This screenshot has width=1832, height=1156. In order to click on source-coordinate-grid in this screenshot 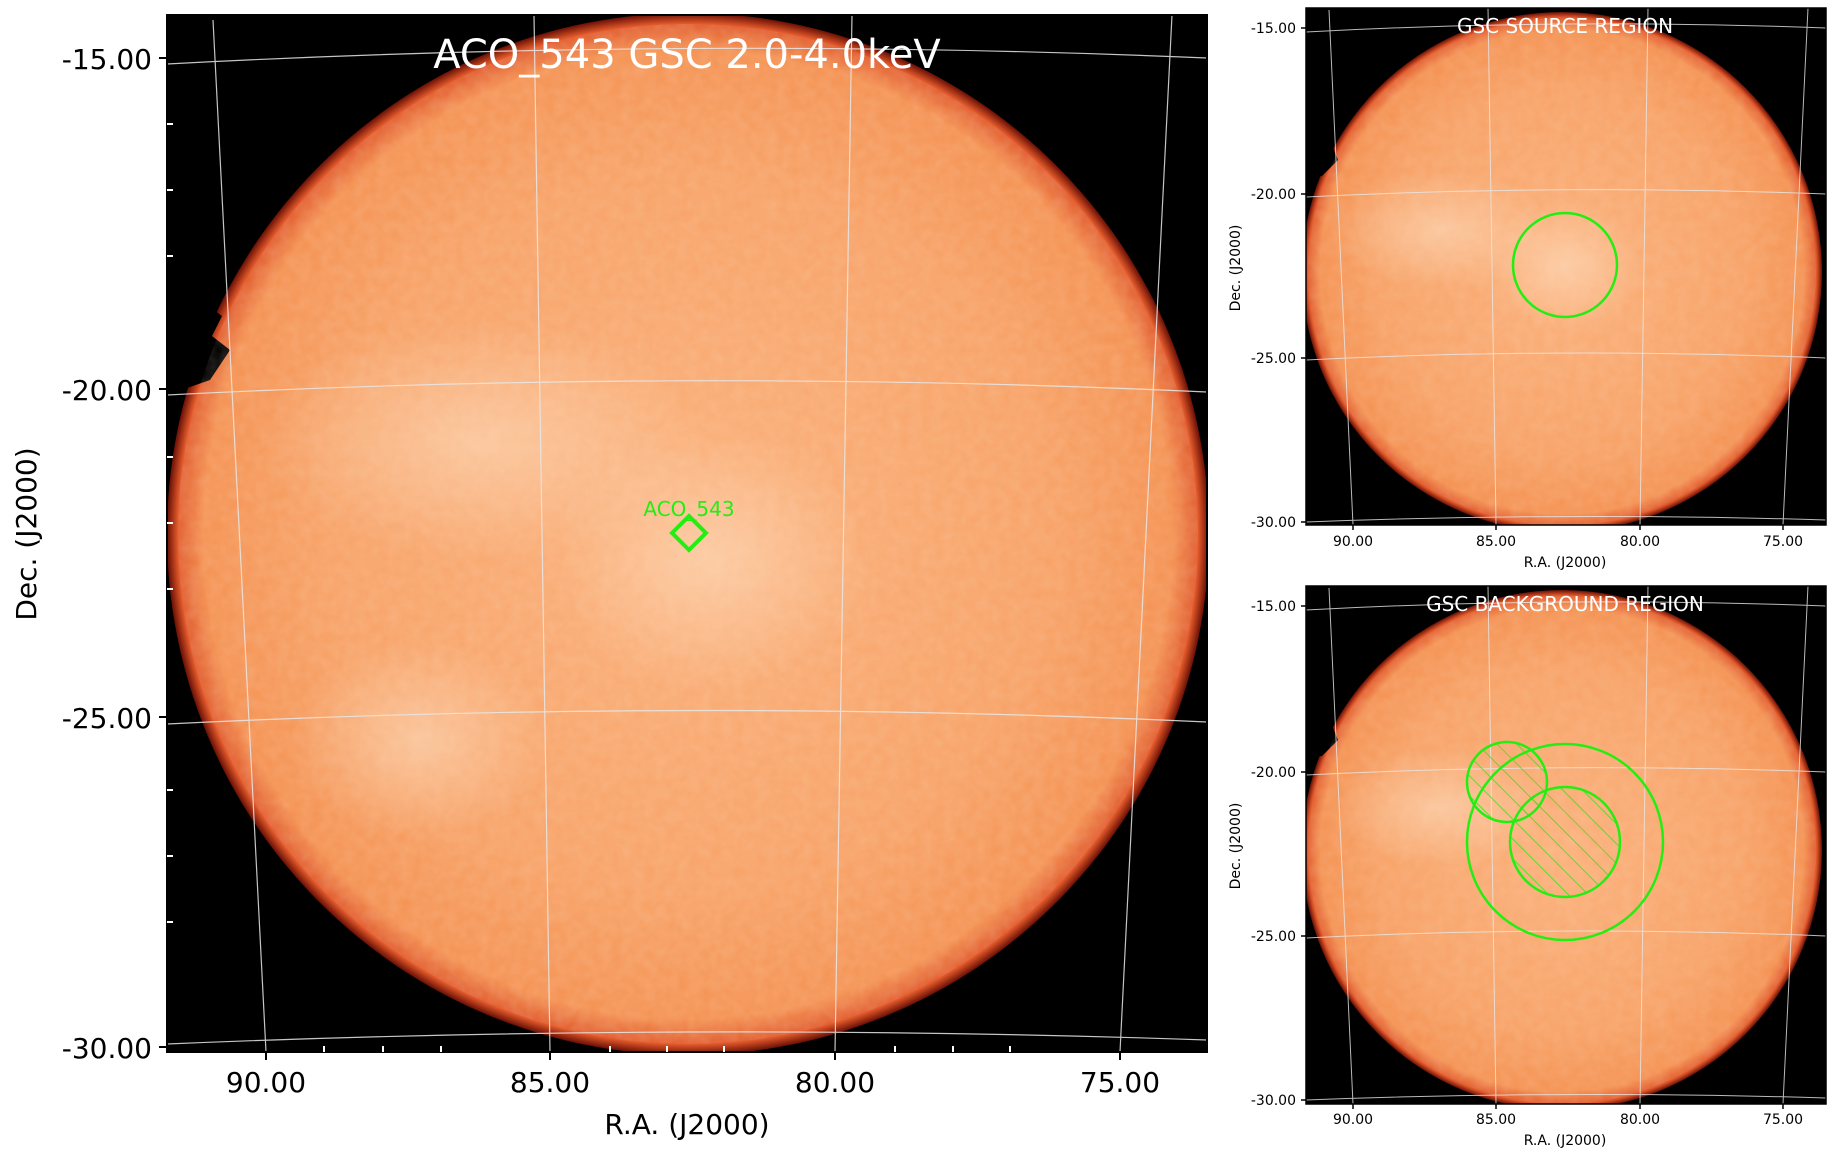, I will do `click(1566, 266)`.